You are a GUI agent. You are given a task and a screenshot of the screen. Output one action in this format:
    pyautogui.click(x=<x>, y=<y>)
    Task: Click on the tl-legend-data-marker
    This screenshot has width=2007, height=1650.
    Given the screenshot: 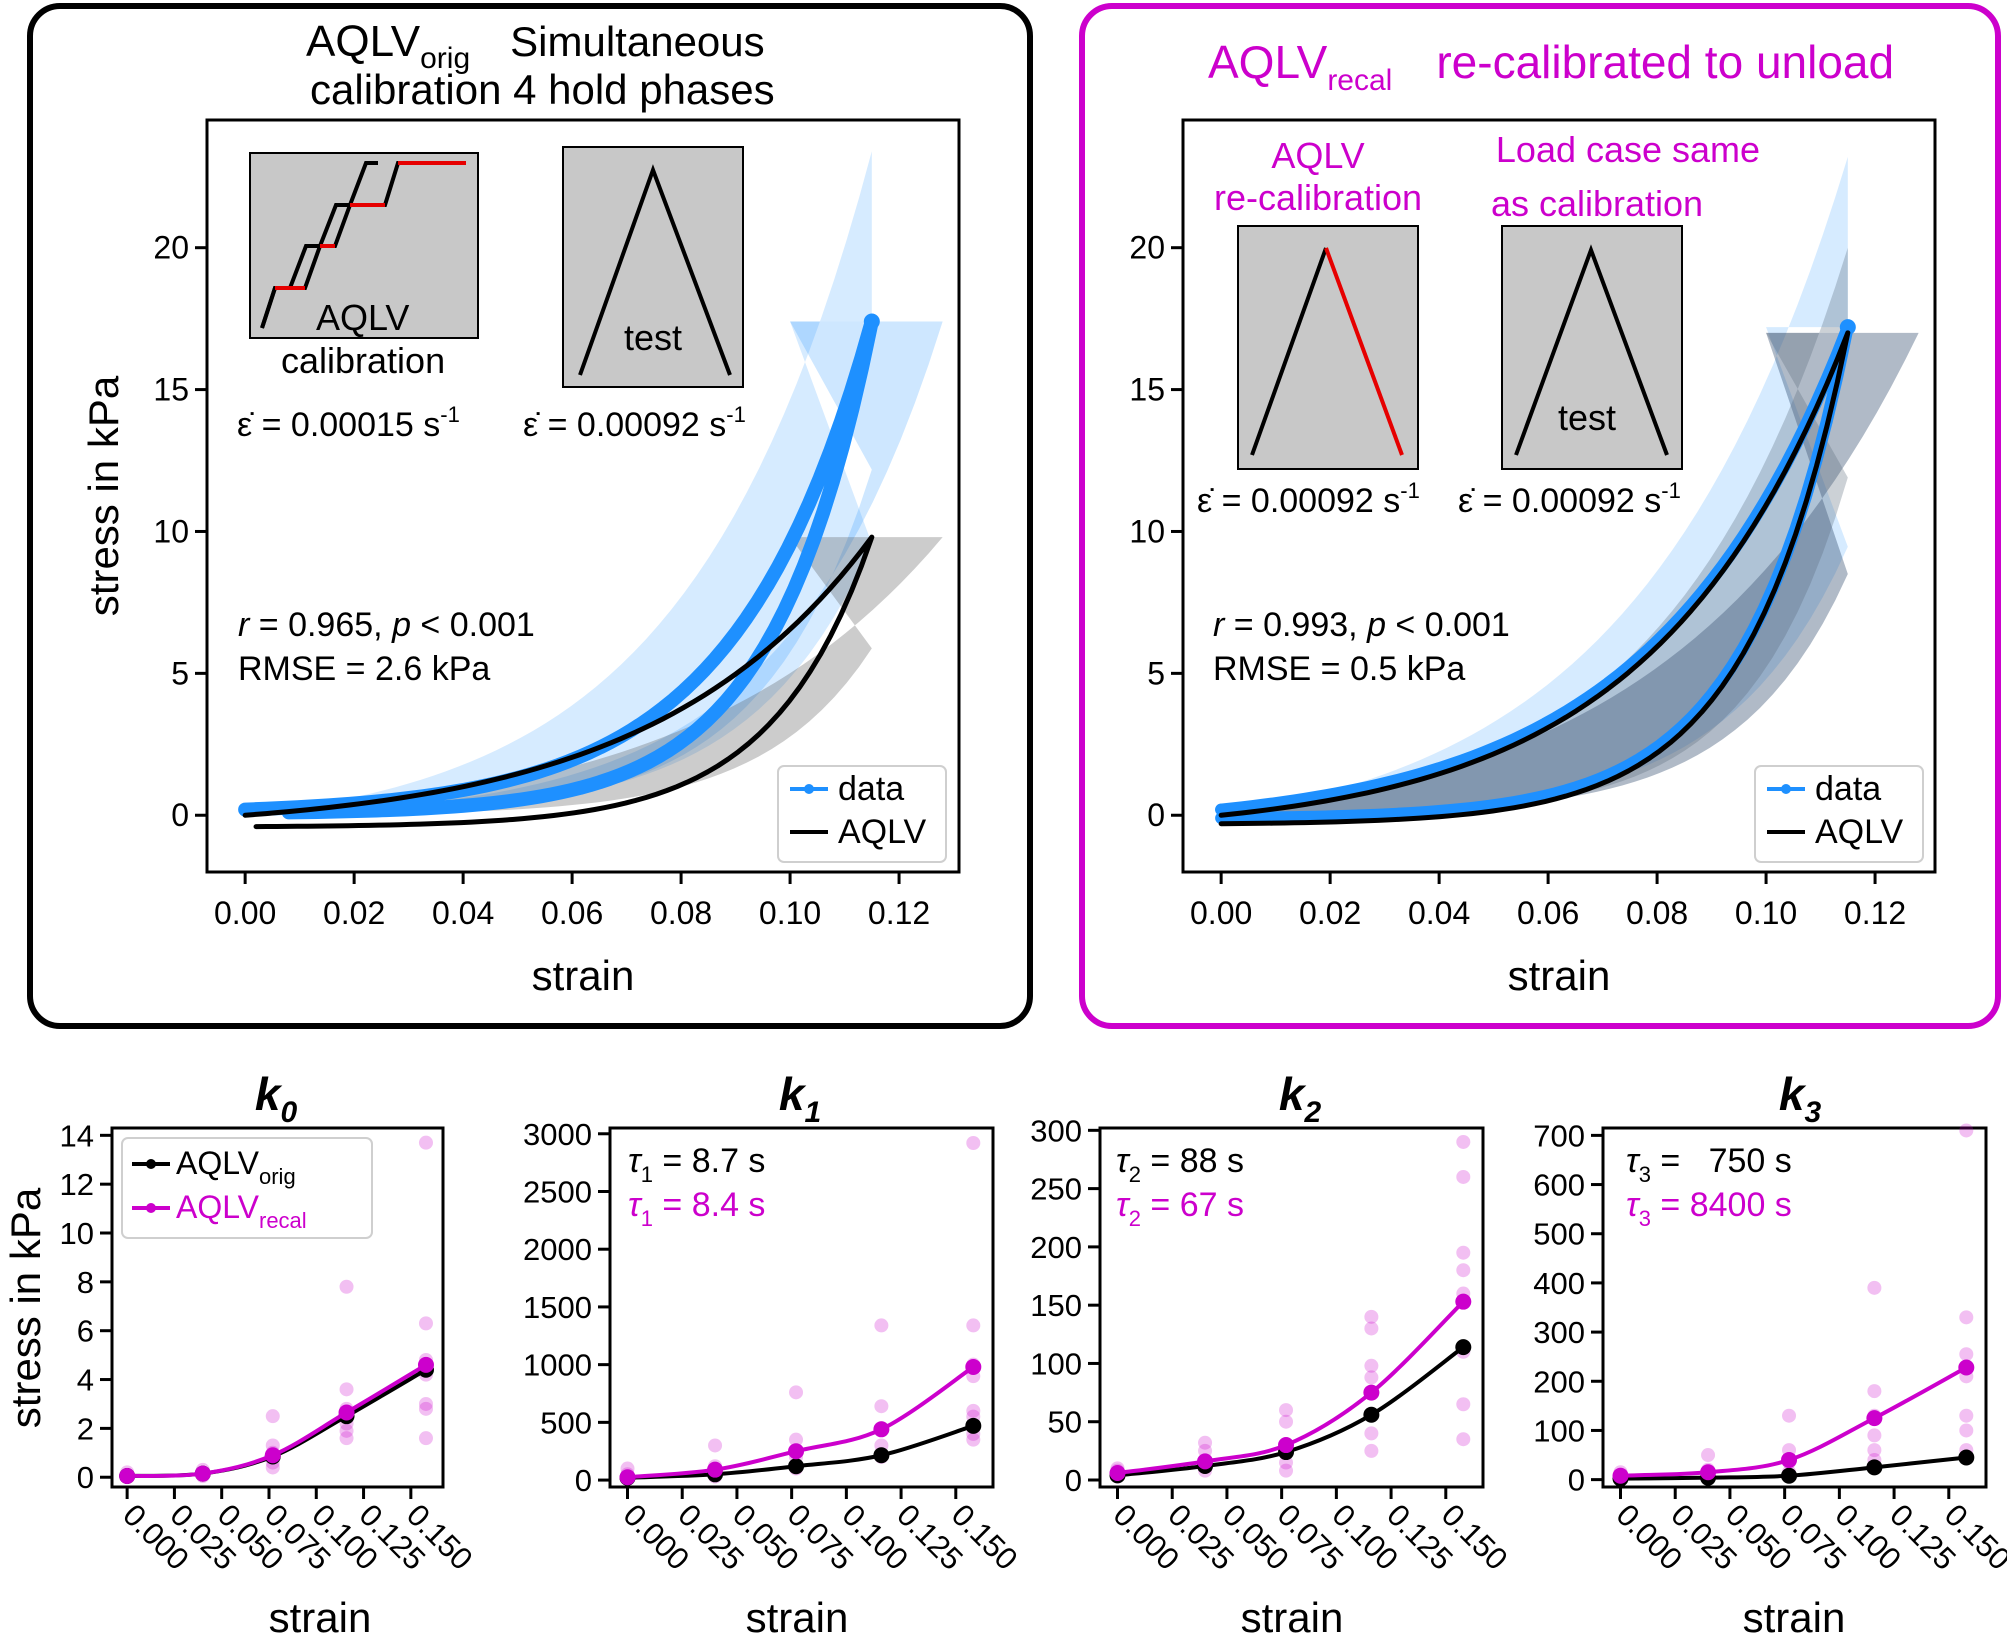 What is the action you would take?
    pyautogui.click(x=809, y=789)
    